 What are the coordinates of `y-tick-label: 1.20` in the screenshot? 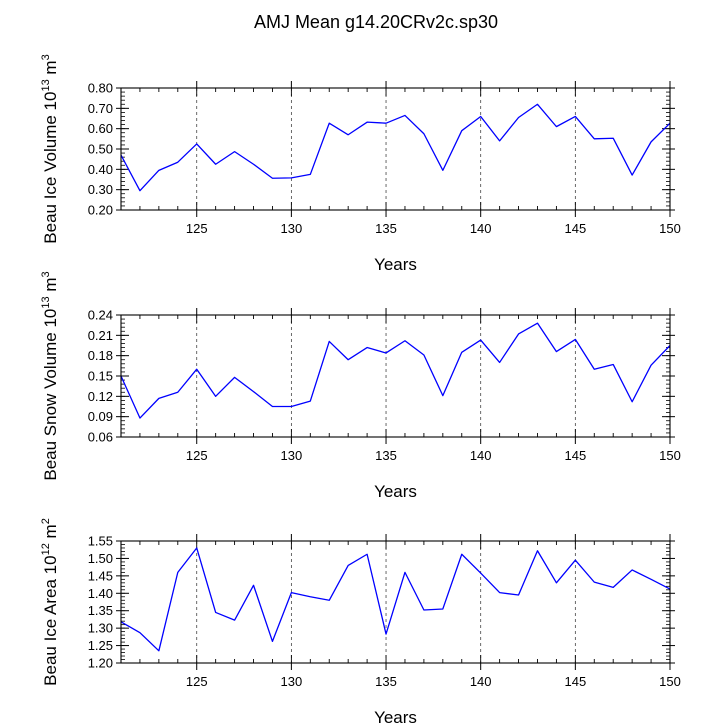 It's located at (100, 663).